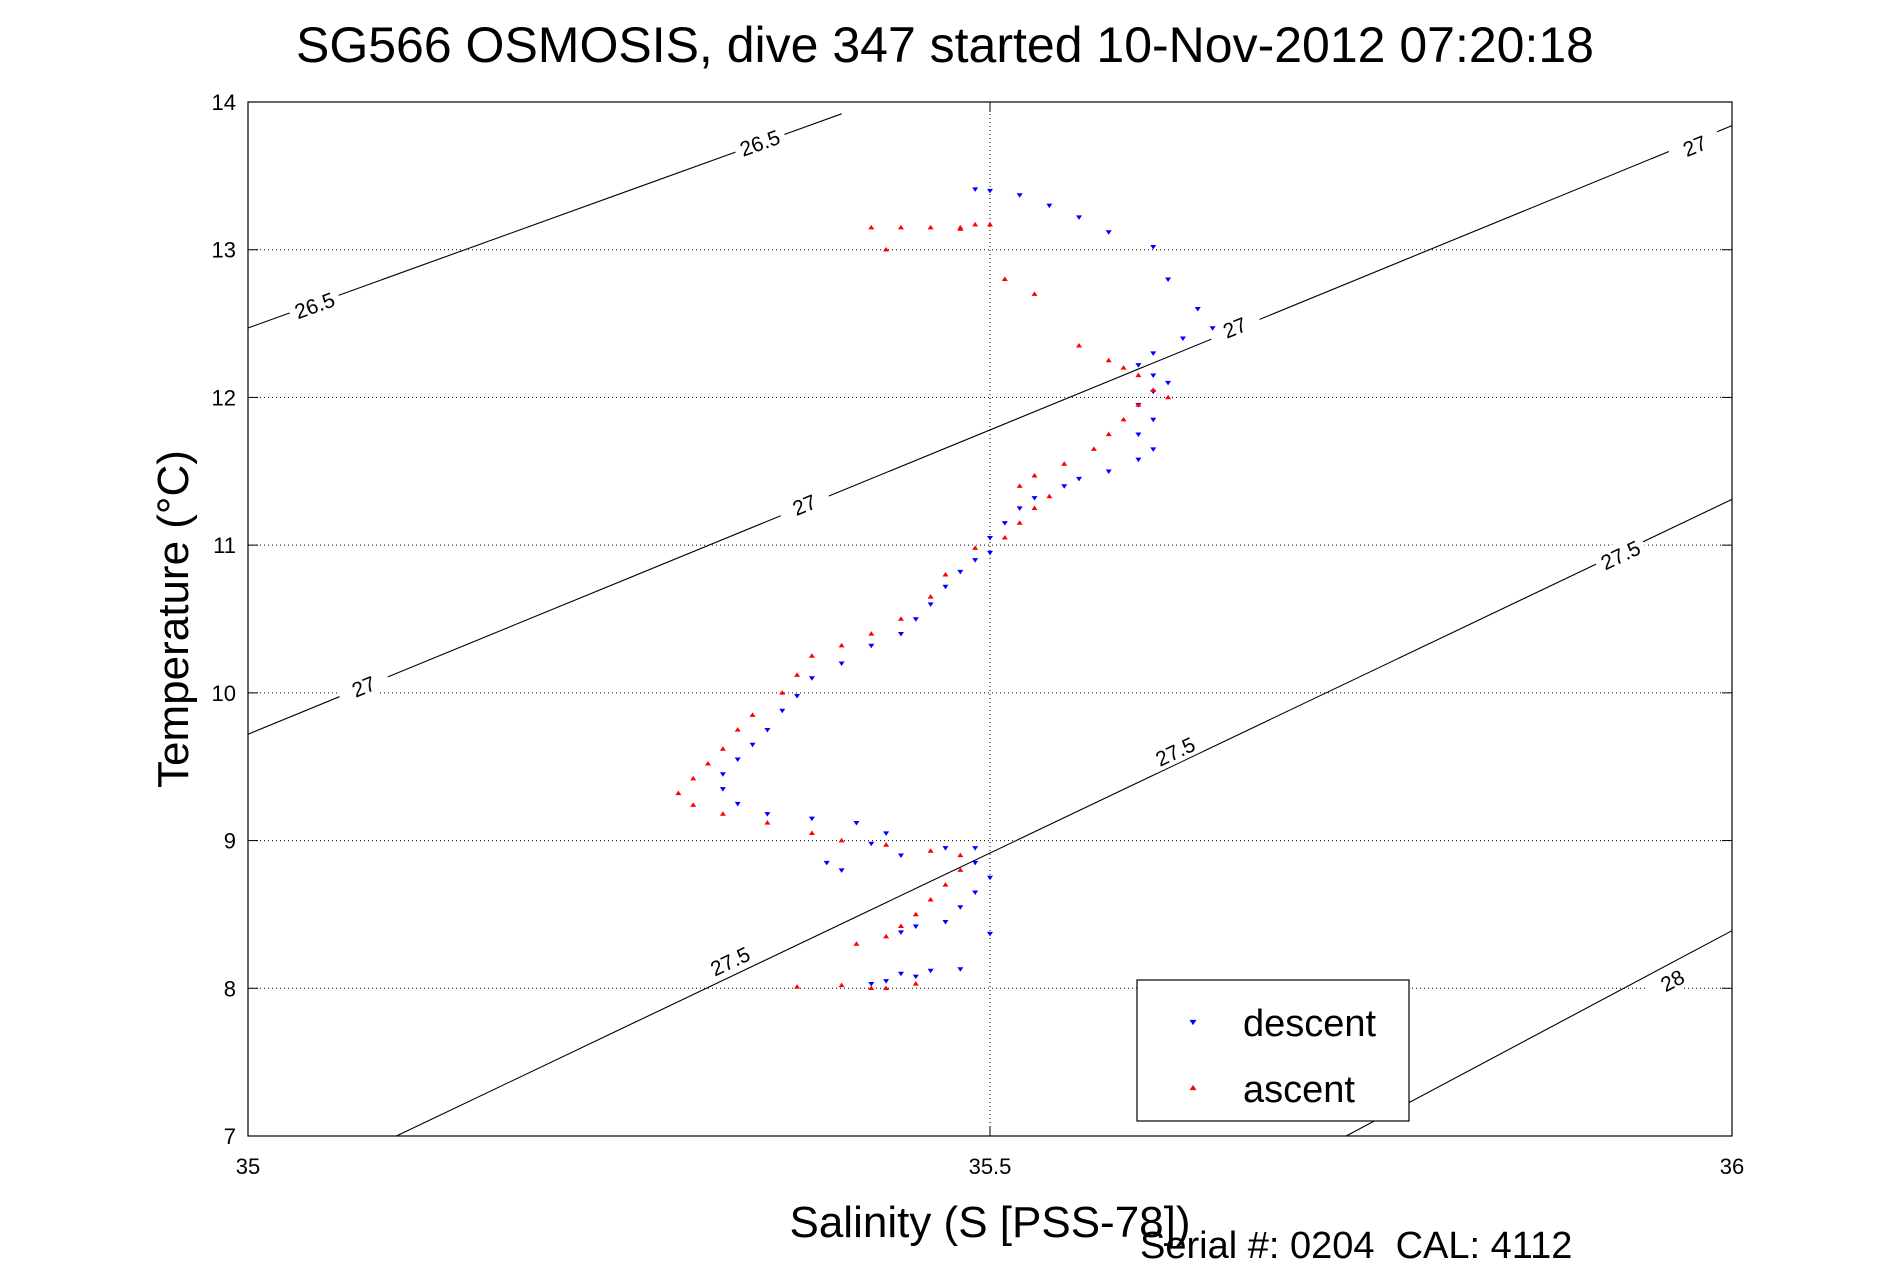 The width and height of the screenshot is (1891, 1262). I want to click on legend-marker-ascent, so click(1193, 1087).